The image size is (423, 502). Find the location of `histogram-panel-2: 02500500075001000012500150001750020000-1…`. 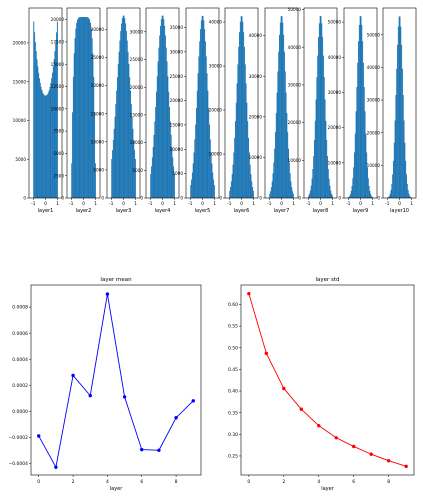

histogram-panel-2: 02500500075001000012500150001750020000-1… is located at coordinates (76, 110).